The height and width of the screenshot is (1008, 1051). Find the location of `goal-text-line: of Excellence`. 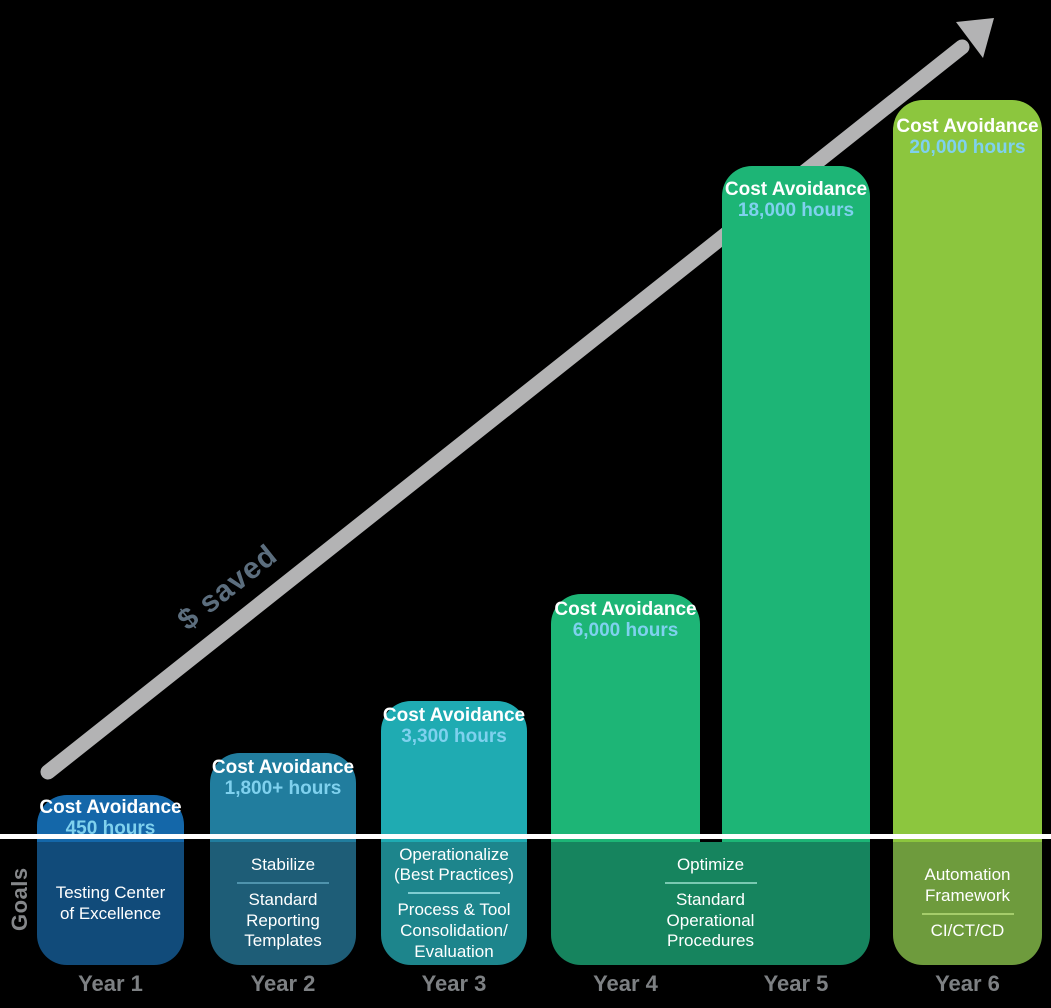

goal-text-line: of Excellence is located at coordinates (110, 913).